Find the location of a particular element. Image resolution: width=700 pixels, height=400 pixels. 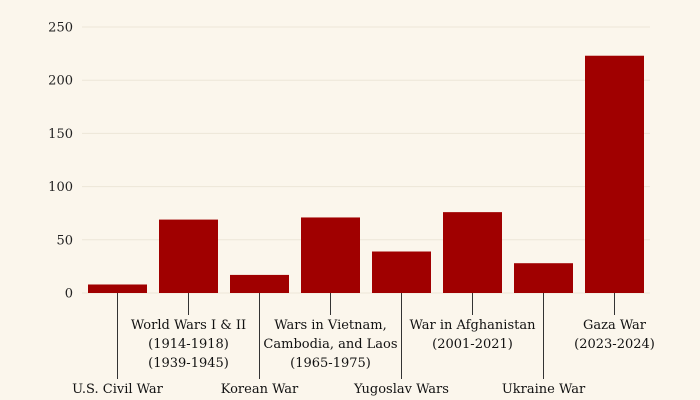

category-label: Korean War is located at coordinates (260, 389).